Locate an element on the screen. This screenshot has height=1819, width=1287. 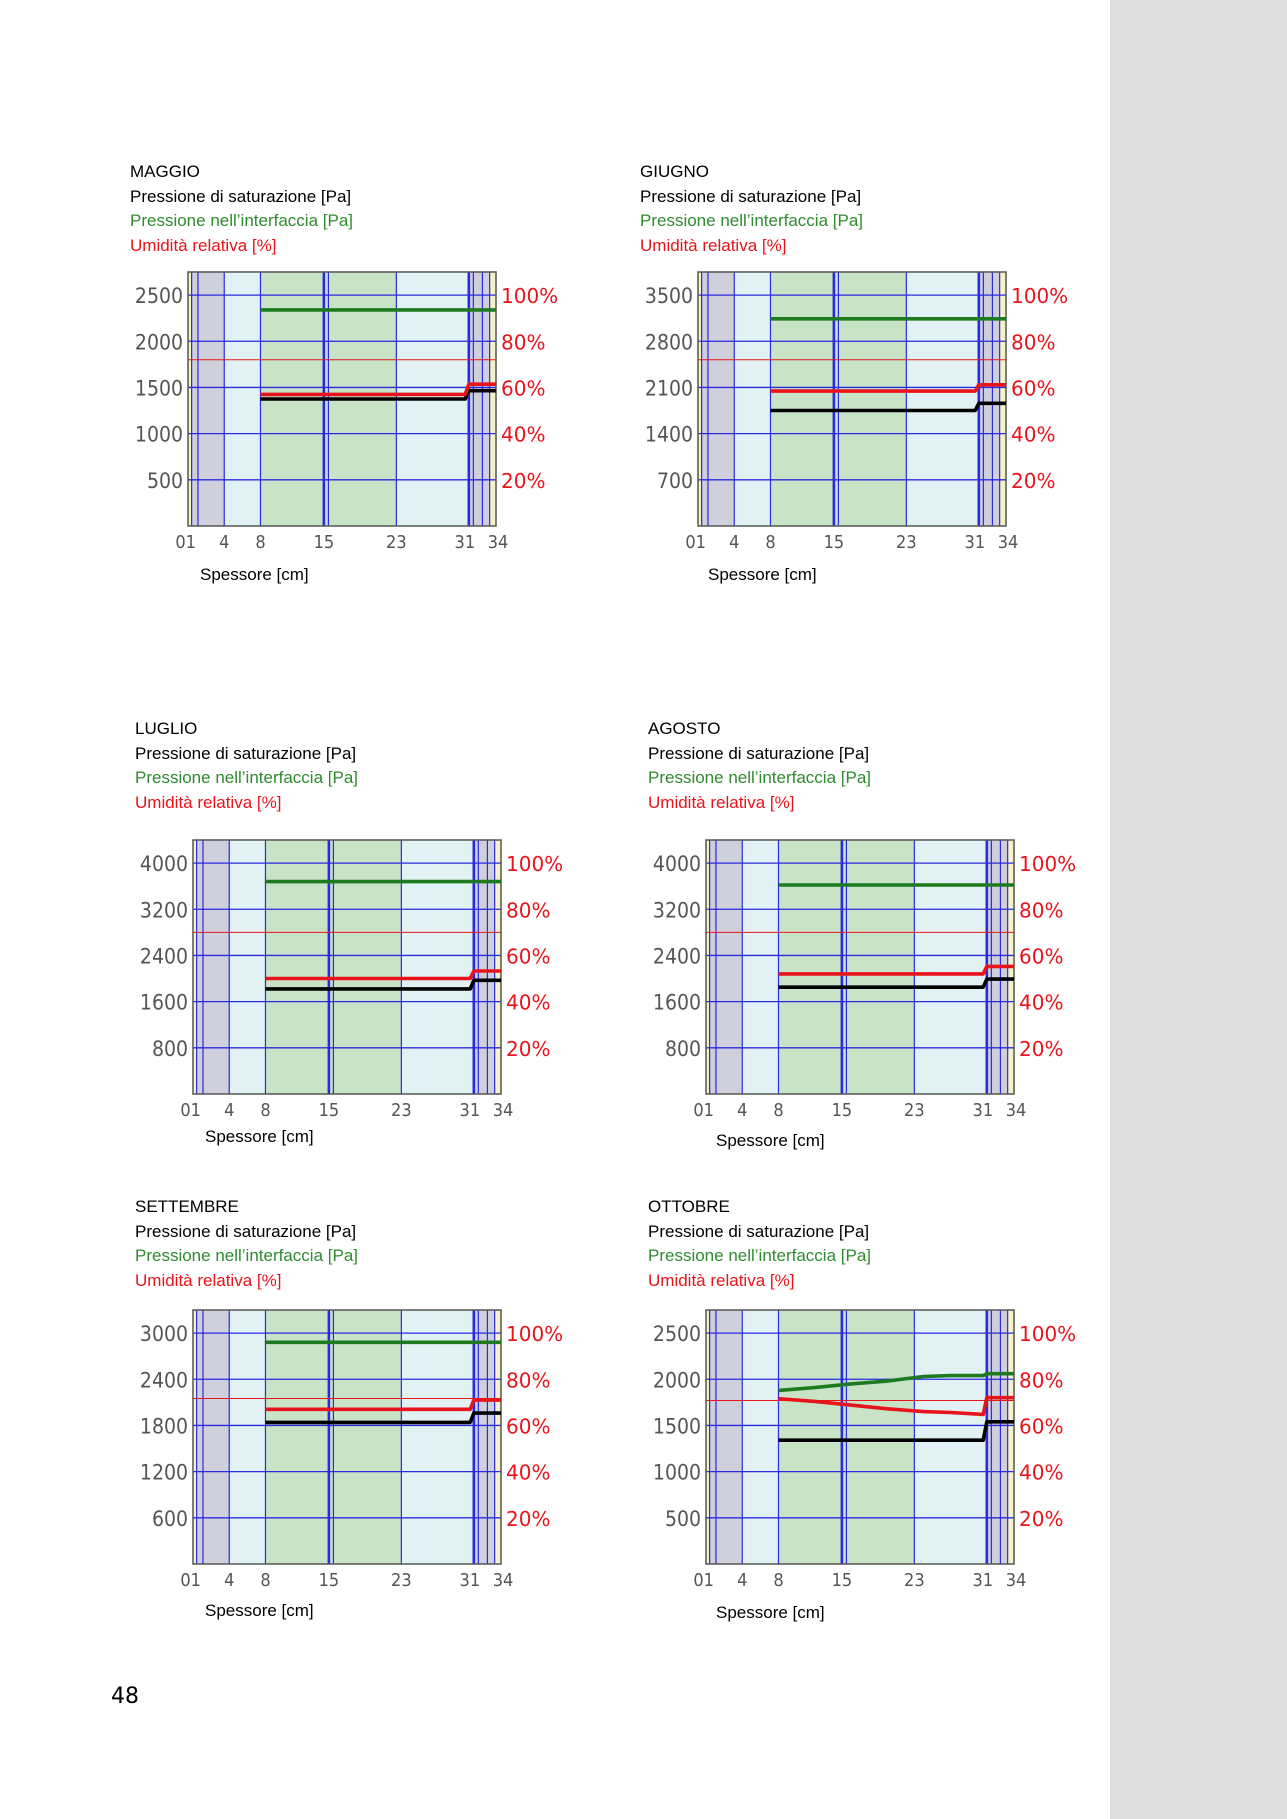
series-interface-pressure is located at coordinates (896, 1382).